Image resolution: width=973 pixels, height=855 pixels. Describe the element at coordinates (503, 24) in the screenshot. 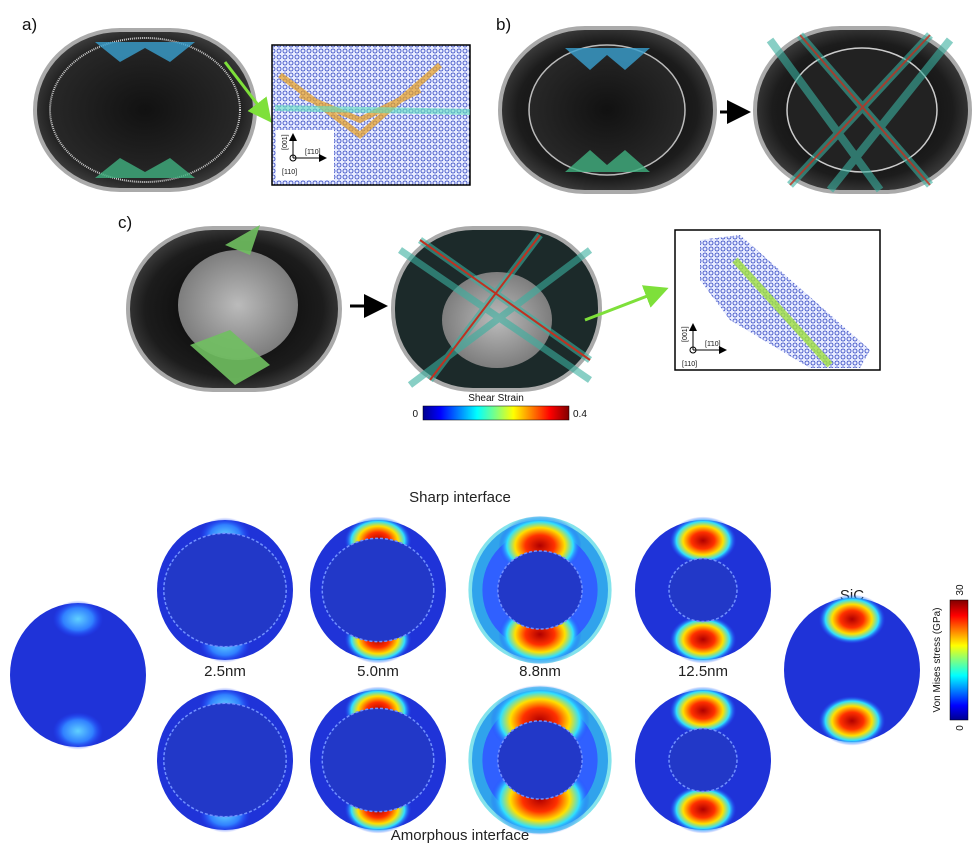

I see `panel-label: b)` at that location.